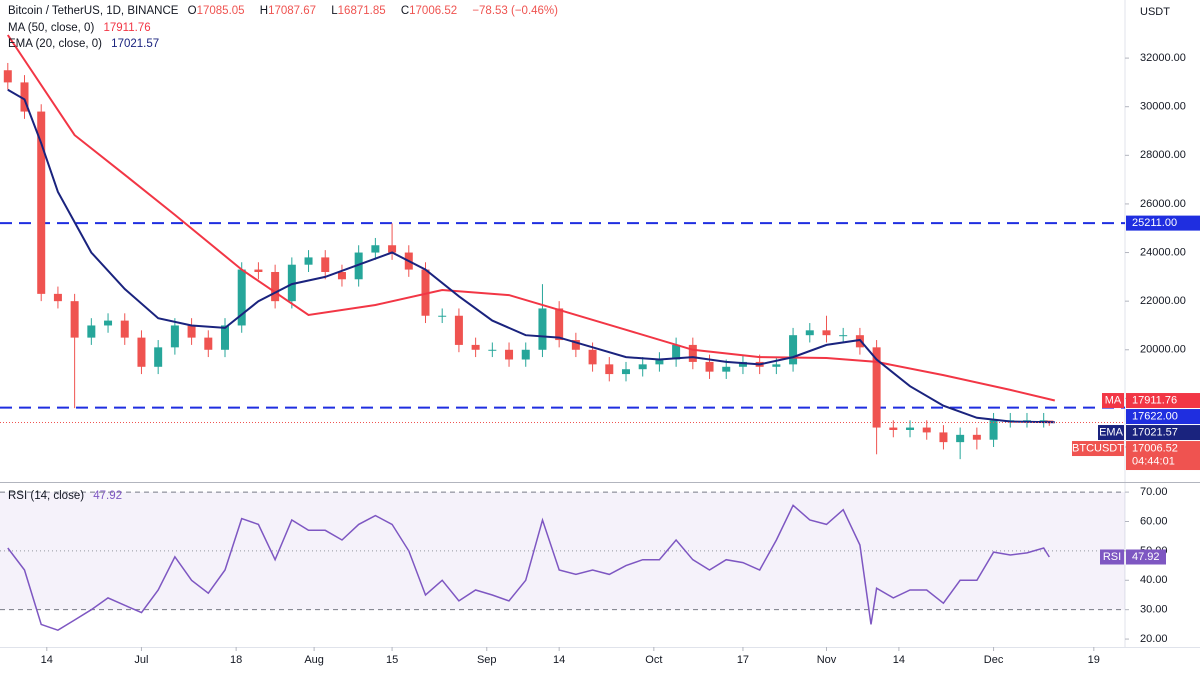 This screenshot has height=674, width=1200. What do you see at coordinates (1154, 580) in the screenshot?
I see `y-tick-label: 40.00` at bounding box center [1154, 580].